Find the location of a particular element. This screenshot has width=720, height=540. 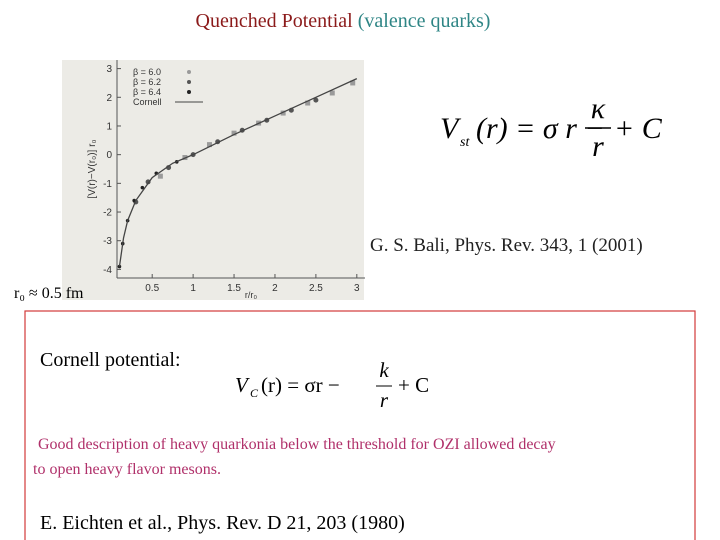

formula-mid: (r) = σ r − is located at coordinates (540, 128).